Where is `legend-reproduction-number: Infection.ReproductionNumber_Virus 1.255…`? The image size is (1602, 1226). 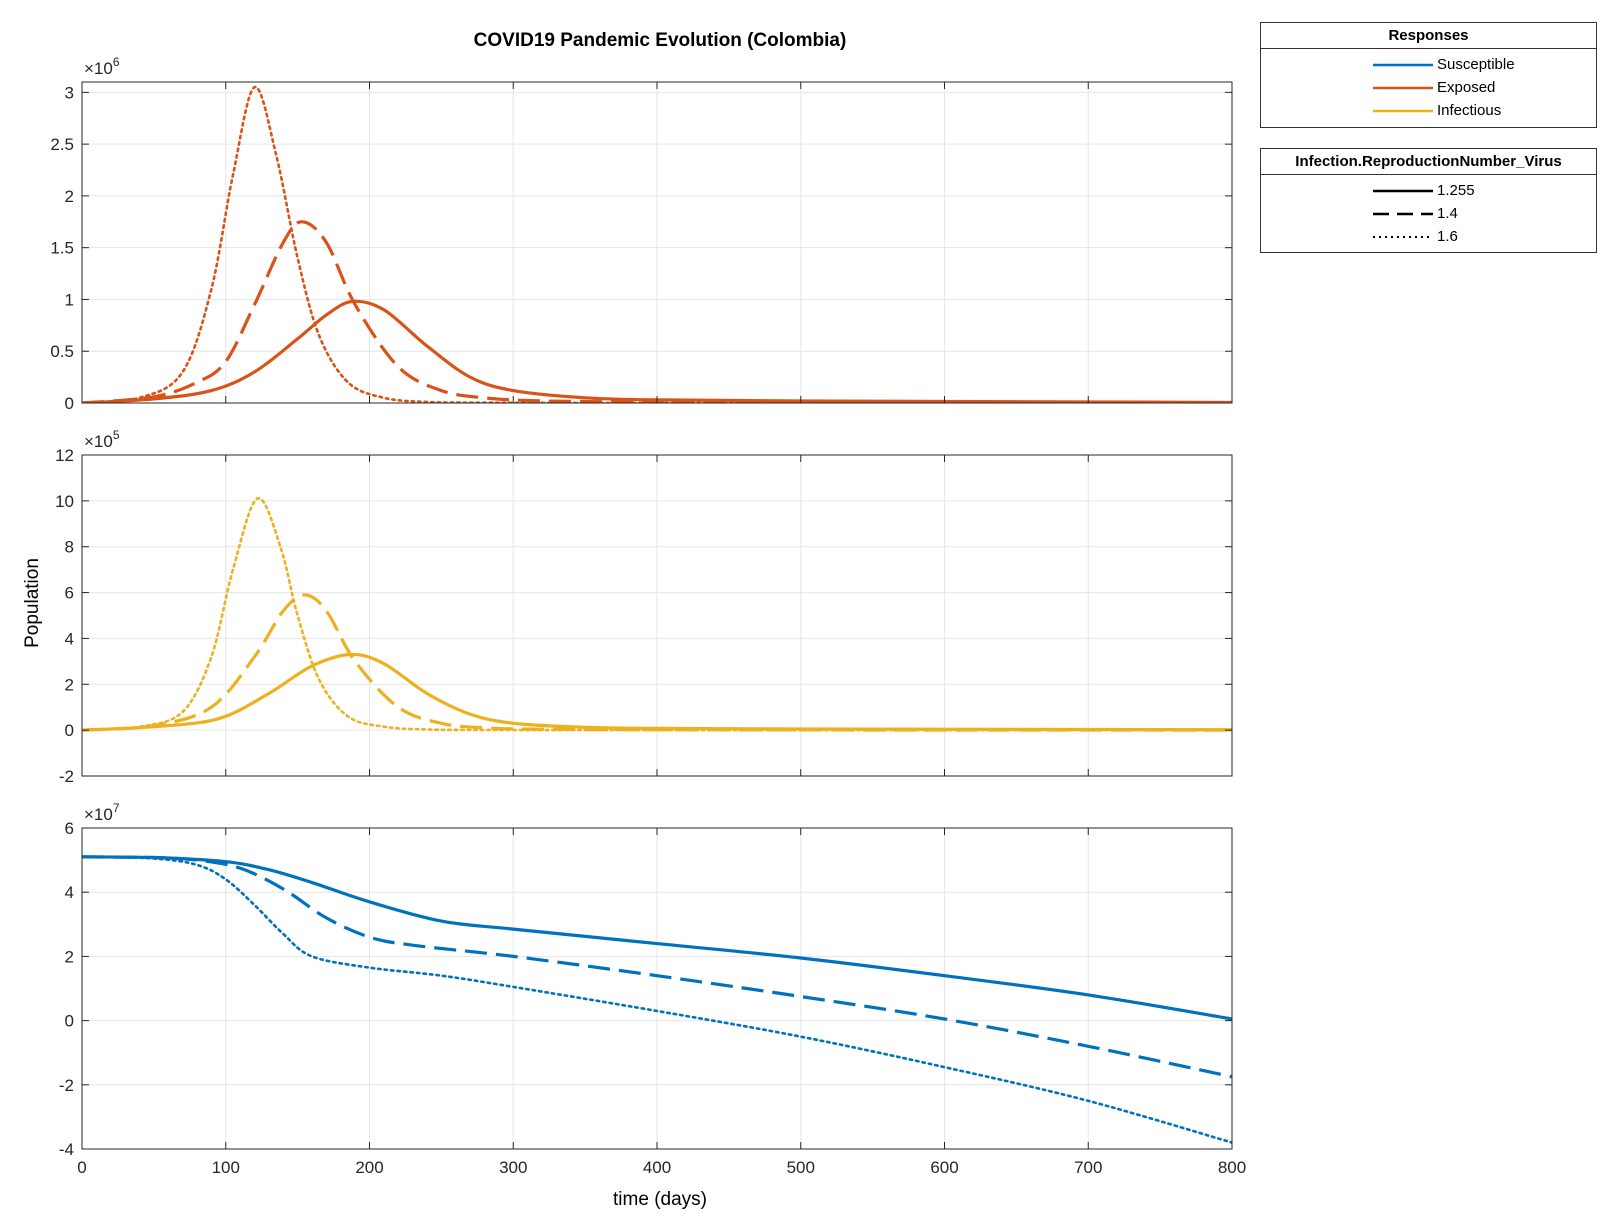
legend-reproduction-number: Infection.ReproductionNumber_Virus 1.255… is located at coordinates (1428, 200).